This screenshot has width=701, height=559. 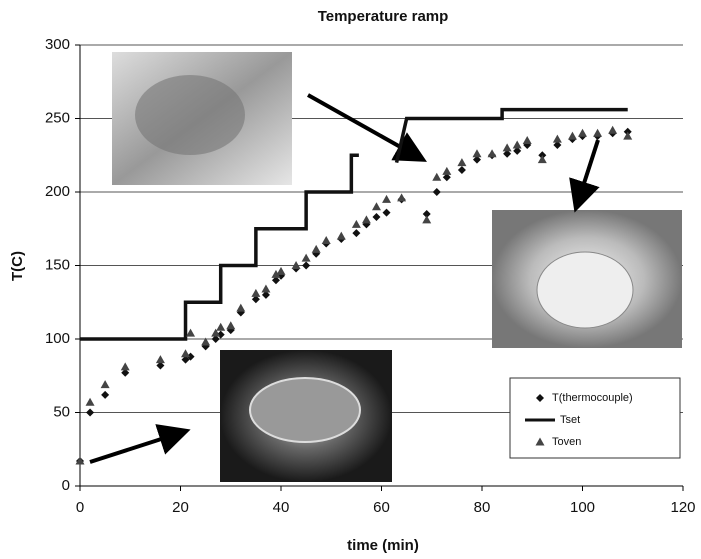 I want to click on x-axis-title: time (min), so click(x=383, y=545).